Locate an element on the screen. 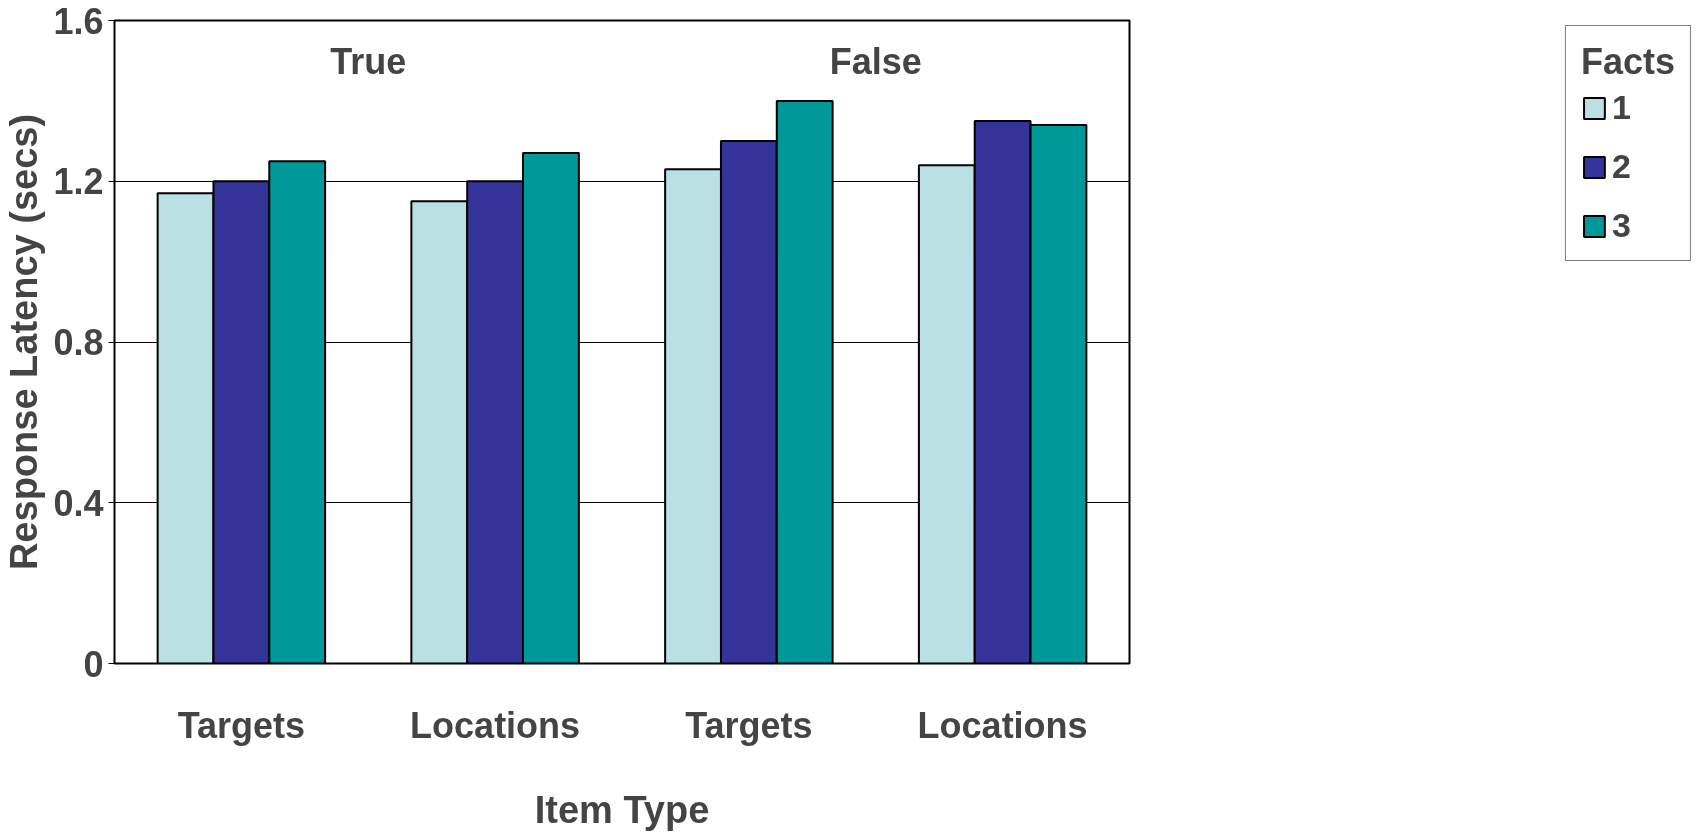 This screenshot has width=1696, height=833. y-tick-label: 1.6 is located at coordinates (78, 21).